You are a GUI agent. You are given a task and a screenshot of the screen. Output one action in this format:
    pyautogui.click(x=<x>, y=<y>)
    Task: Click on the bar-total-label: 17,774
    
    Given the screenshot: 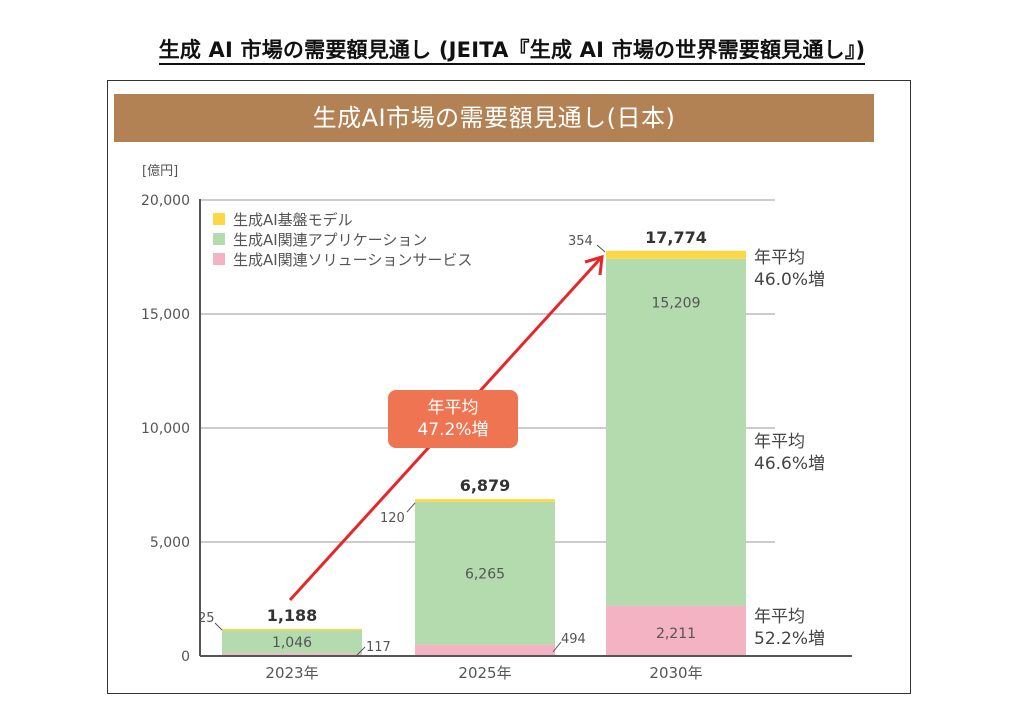 What is the action you would take?
    pyautogui.click(x=676, y=237)
    